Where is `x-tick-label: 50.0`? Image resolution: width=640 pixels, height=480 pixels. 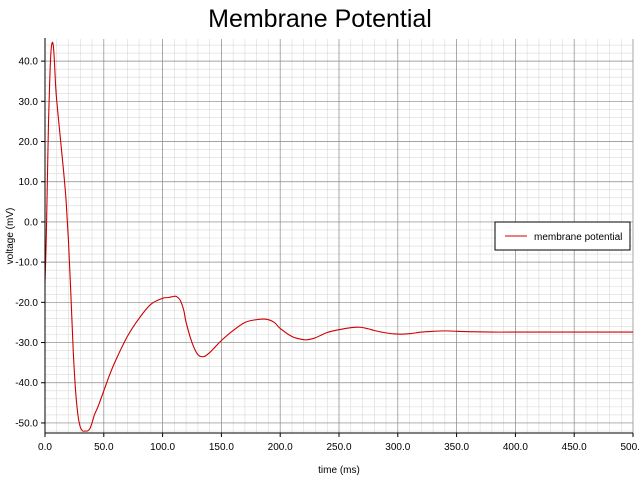 x-tick-label: 50.0 is located at coordinates (104, 447).